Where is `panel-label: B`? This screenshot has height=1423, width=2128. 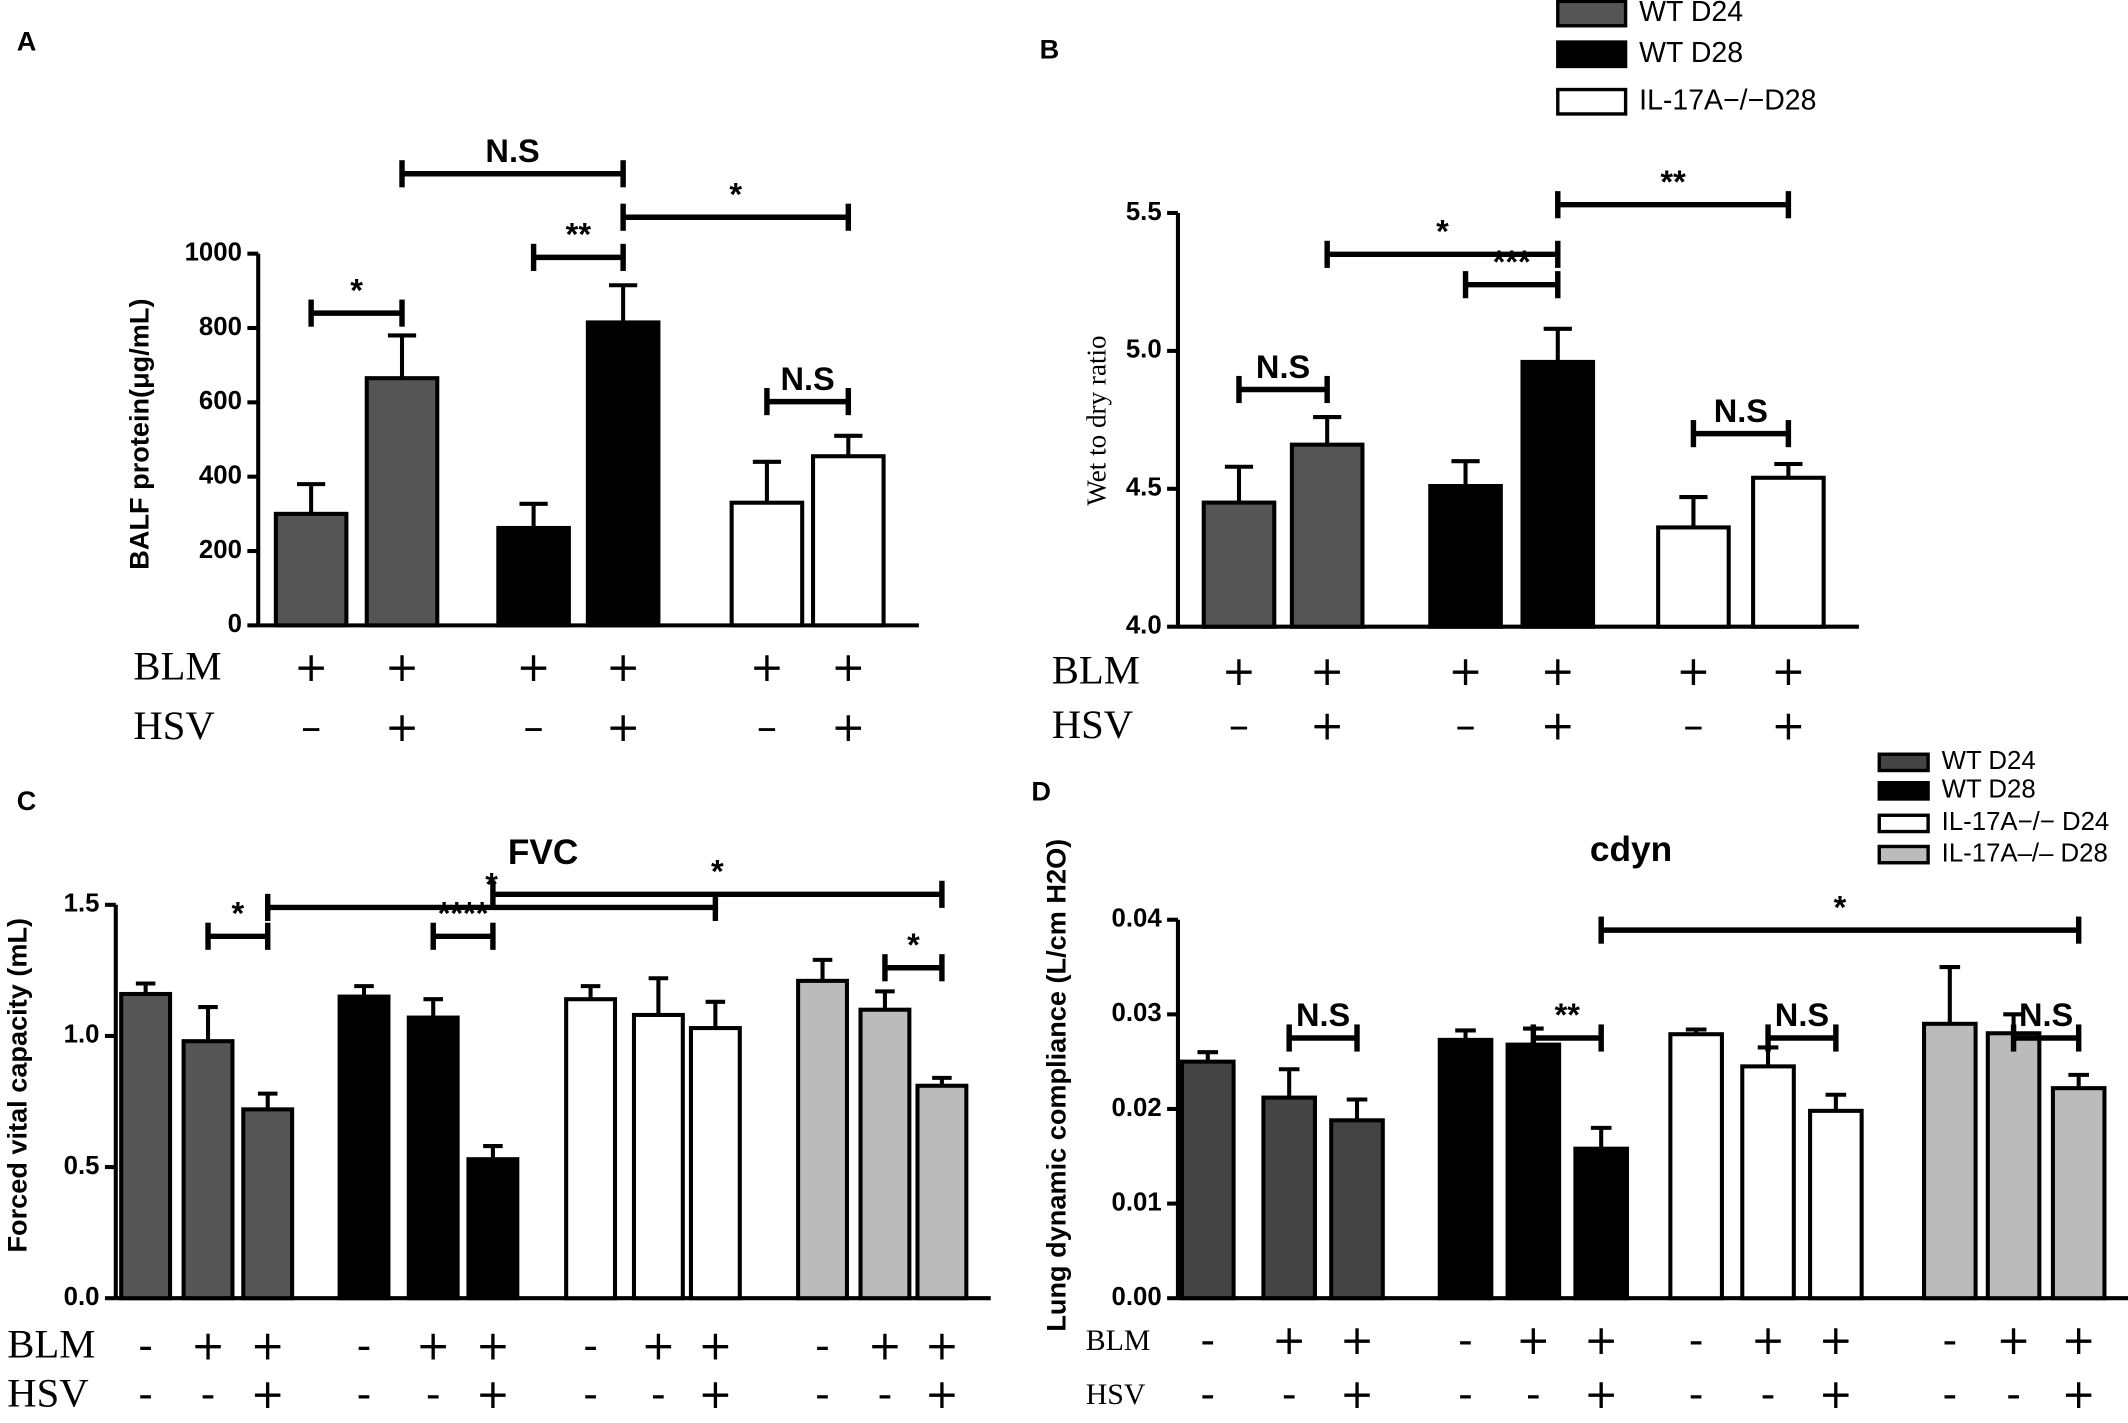
panel-label: B is located at coordinates (1050, 49).